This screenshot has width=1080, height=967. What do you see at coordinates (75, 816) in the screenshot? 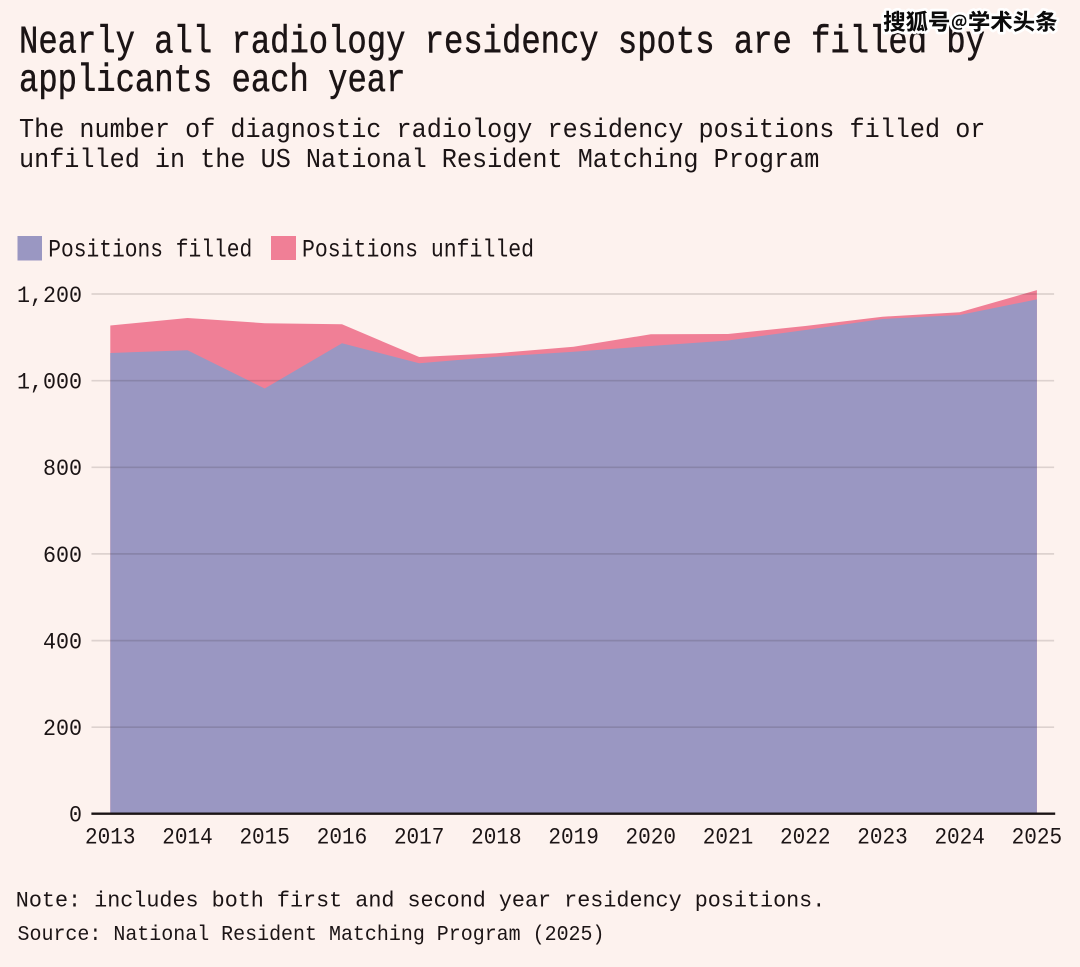
I see `svg-text: 0` at bounding box center [75, 816].